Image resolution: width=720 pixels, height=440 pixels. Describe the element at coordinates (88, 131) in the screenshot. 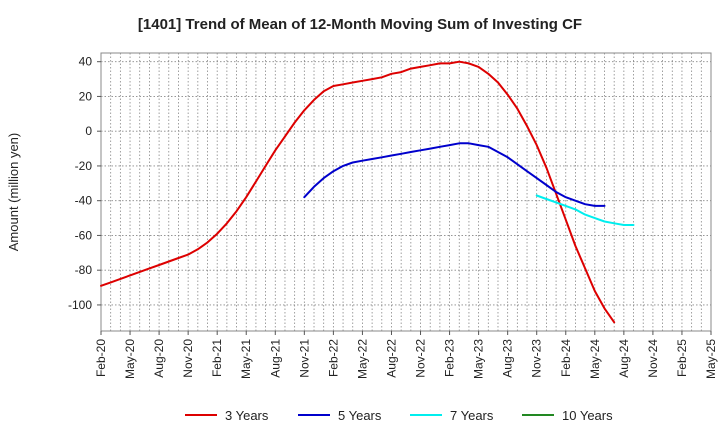

I see `y-tick-label: 0` at that location.